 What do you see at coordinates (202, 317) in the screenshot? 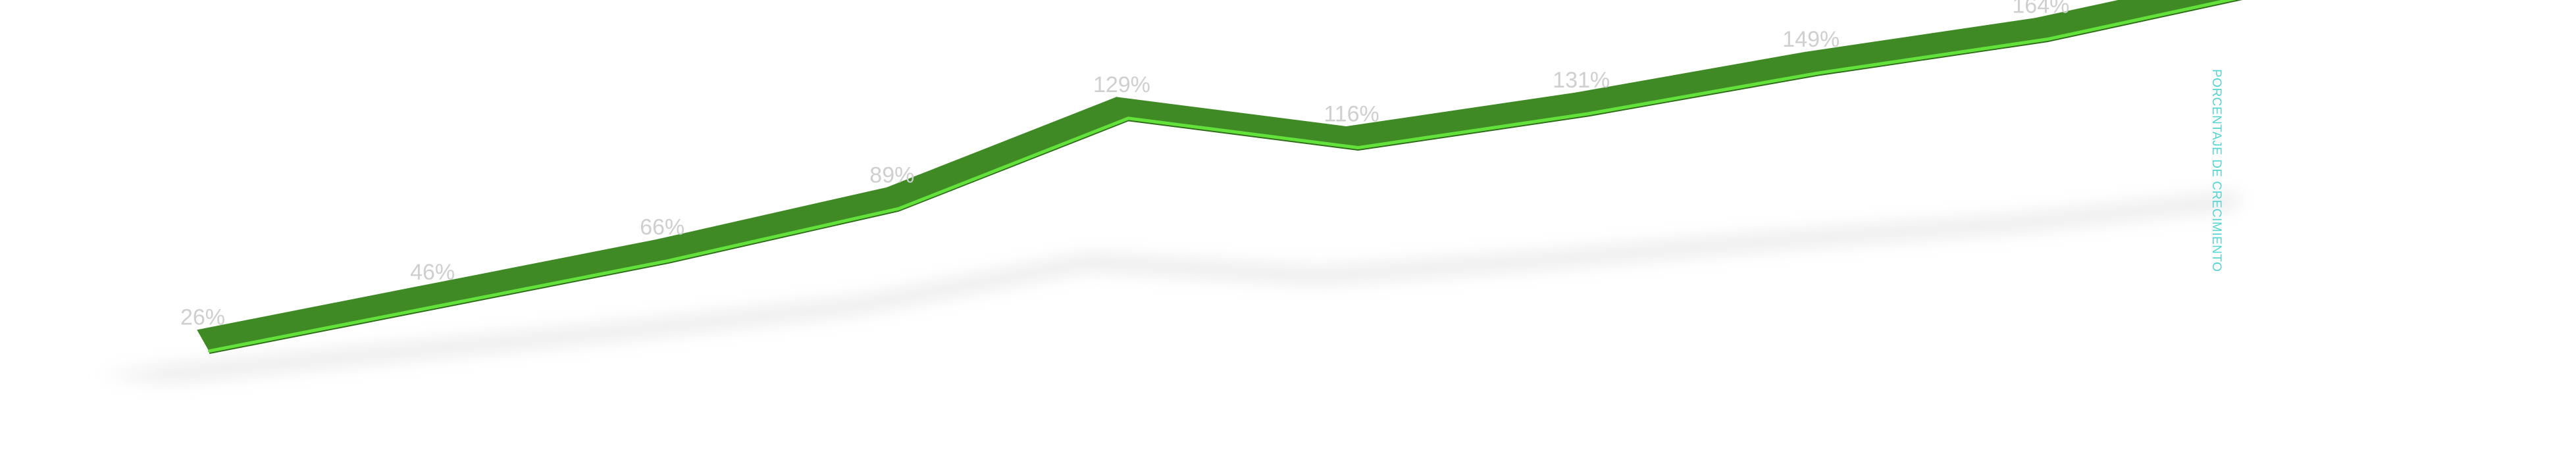
I see `data-label: 26%` at bounding box center [202, 317].